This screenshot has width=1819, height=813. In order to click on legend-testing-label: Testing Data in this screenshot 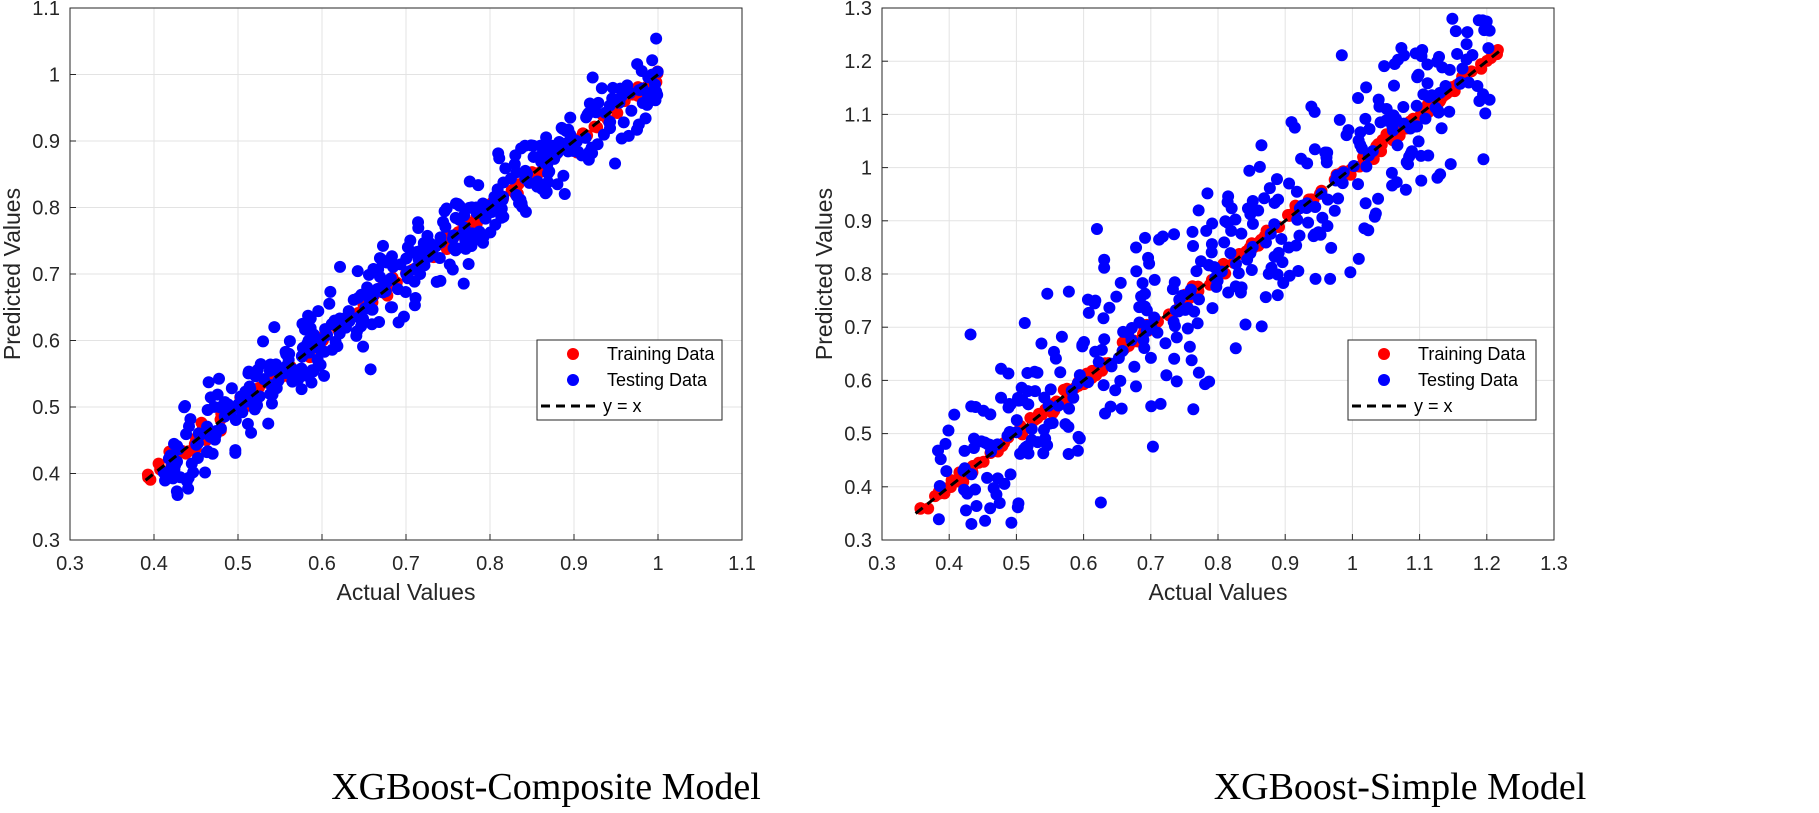, I will do `click(1468, 380)`.